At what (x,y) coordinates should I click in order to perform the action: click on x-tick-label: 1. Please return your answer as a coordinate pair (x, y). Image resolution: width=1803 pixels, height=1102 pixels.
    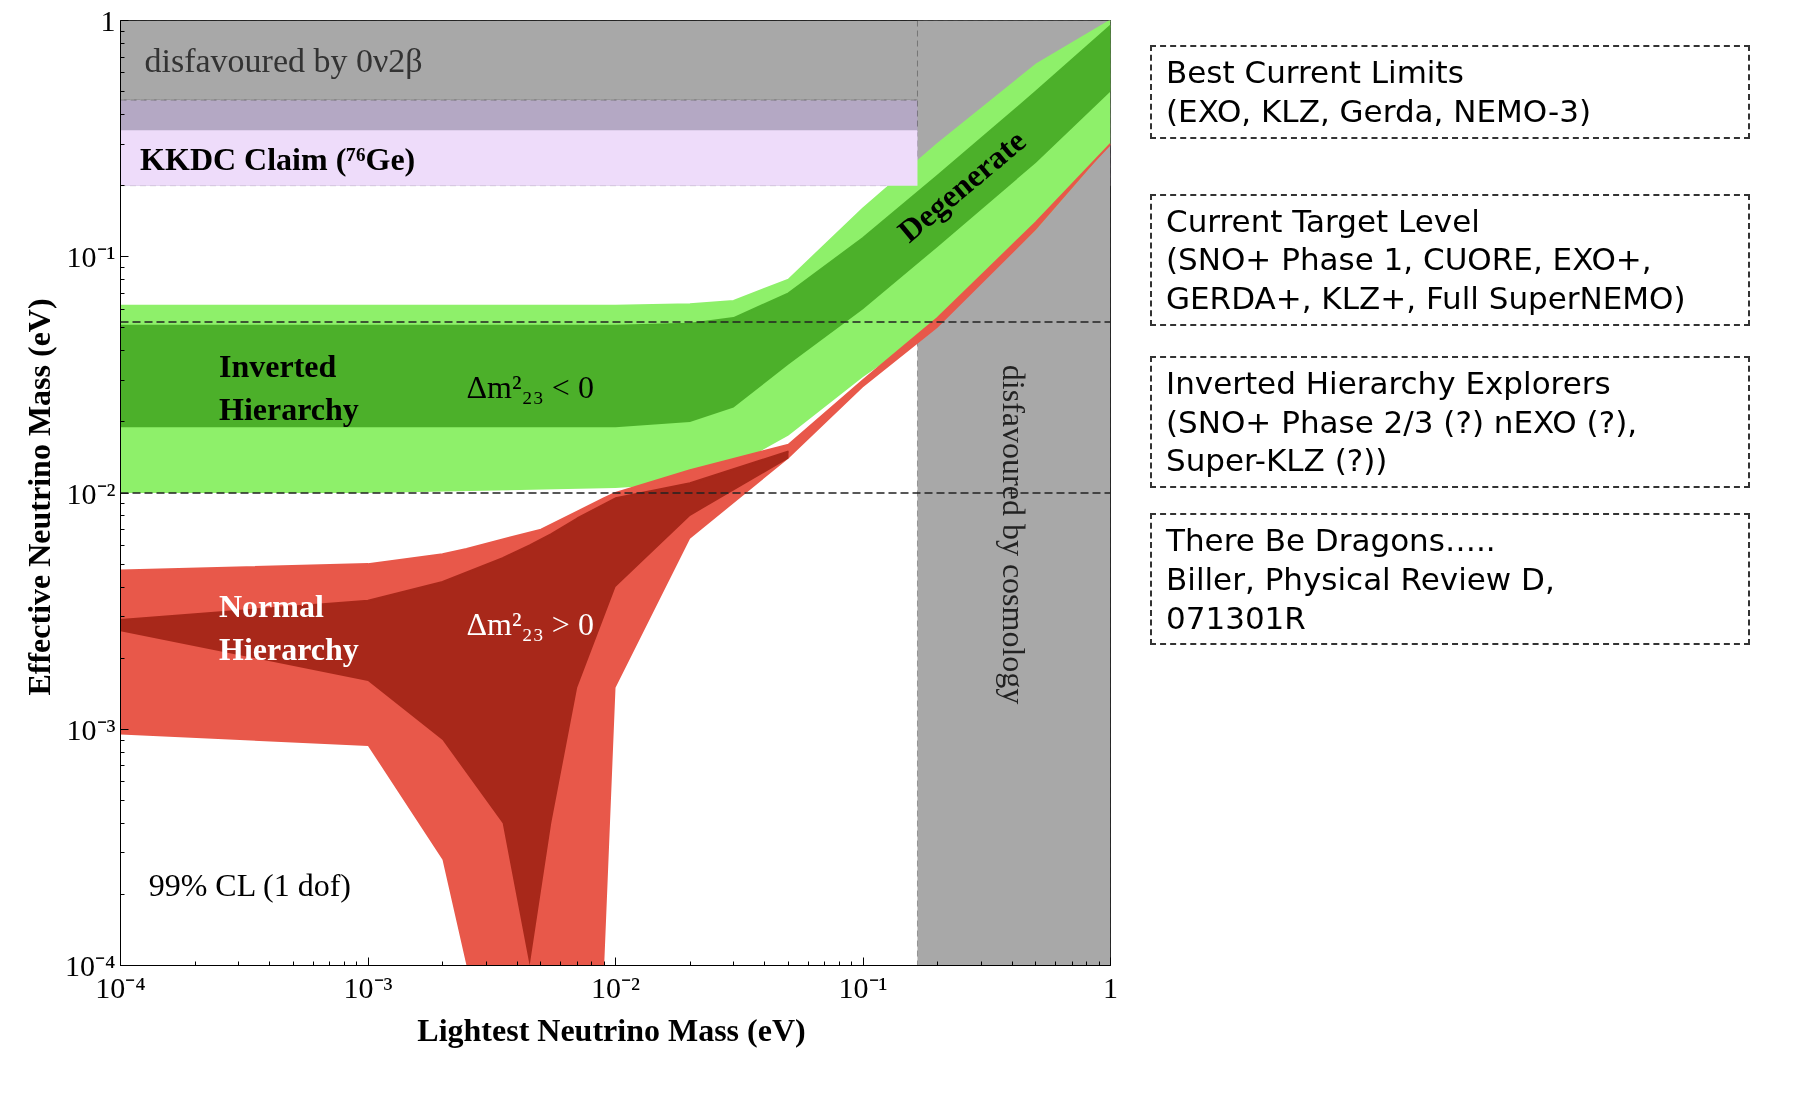
    Looking at the image, I should click on (1110, 987).